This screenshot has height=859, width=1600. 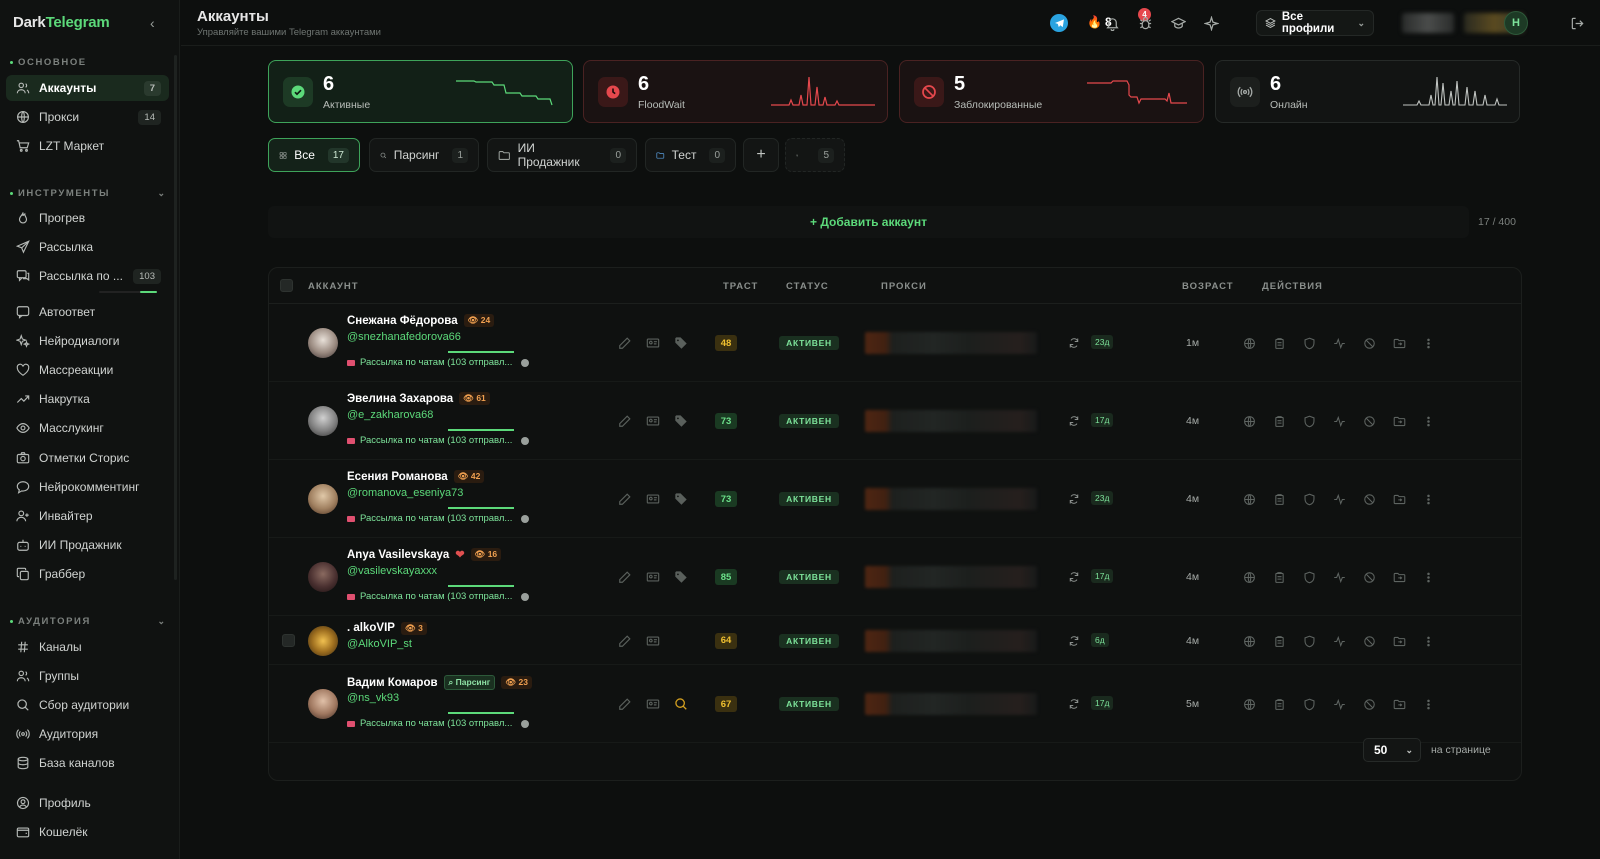 I want to click on user-avatar: Н, so click(x=1516, y=23).